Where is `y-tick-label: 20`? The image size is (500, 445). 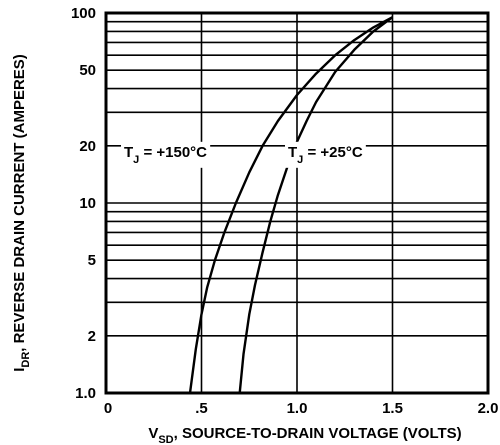 y-tick-label: 20 is located at coordinates (87, 146).